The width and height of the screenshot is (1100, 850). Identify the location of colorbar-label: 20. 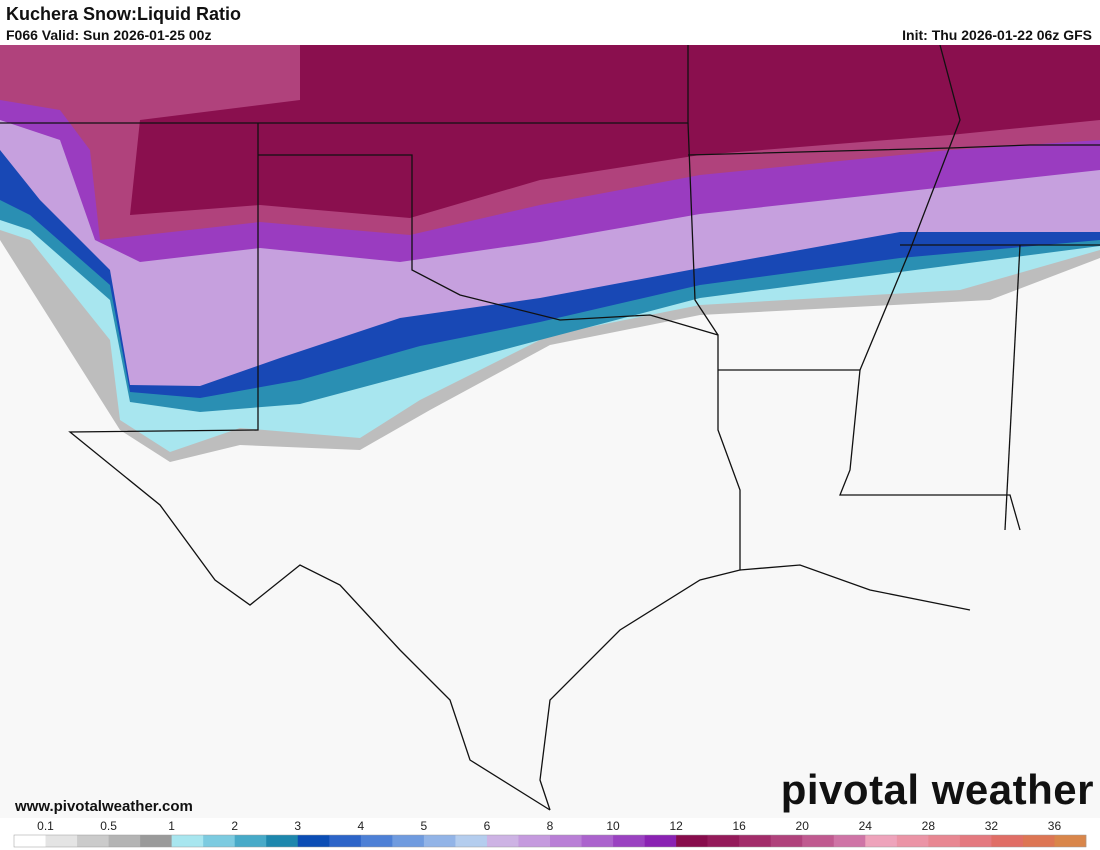
(803, 826).